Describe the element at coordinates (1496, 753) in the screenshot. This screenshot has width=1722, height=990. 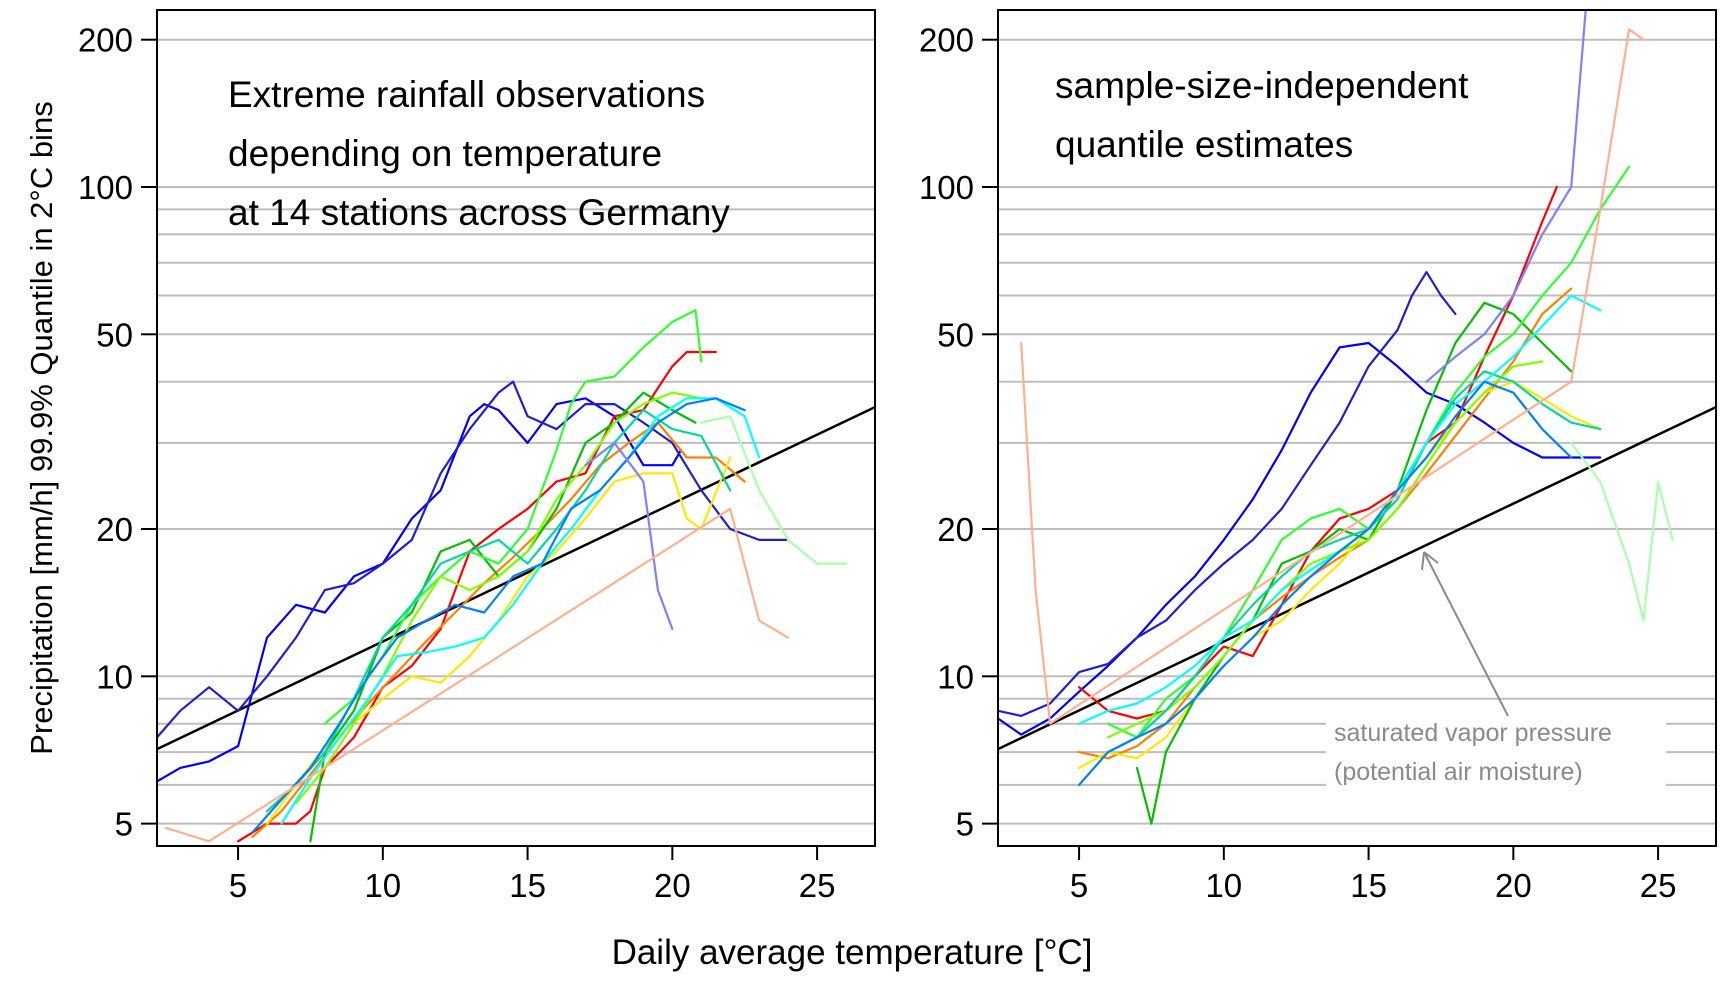
I see `annotation-background` at that location.